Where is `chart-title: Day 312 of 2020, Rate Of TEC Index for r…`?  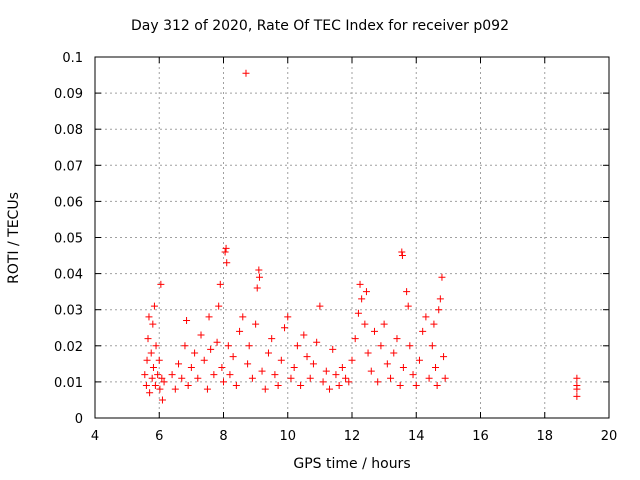
chart-title: Day 312 of 2020, Rate Of TEC Index for r… is located at coordinates (320, 26).